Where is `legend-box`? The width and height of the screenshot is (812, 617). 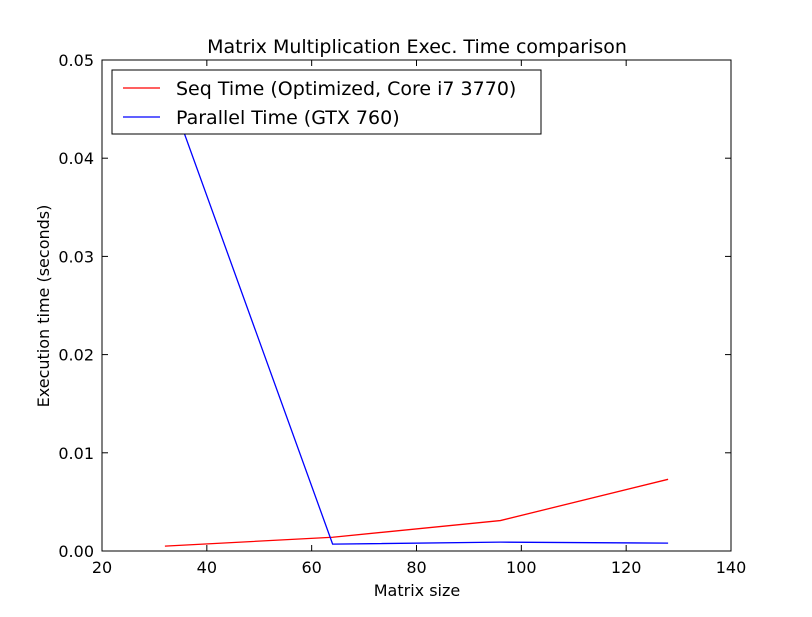 legend-box is located at coordinates (326, 102).